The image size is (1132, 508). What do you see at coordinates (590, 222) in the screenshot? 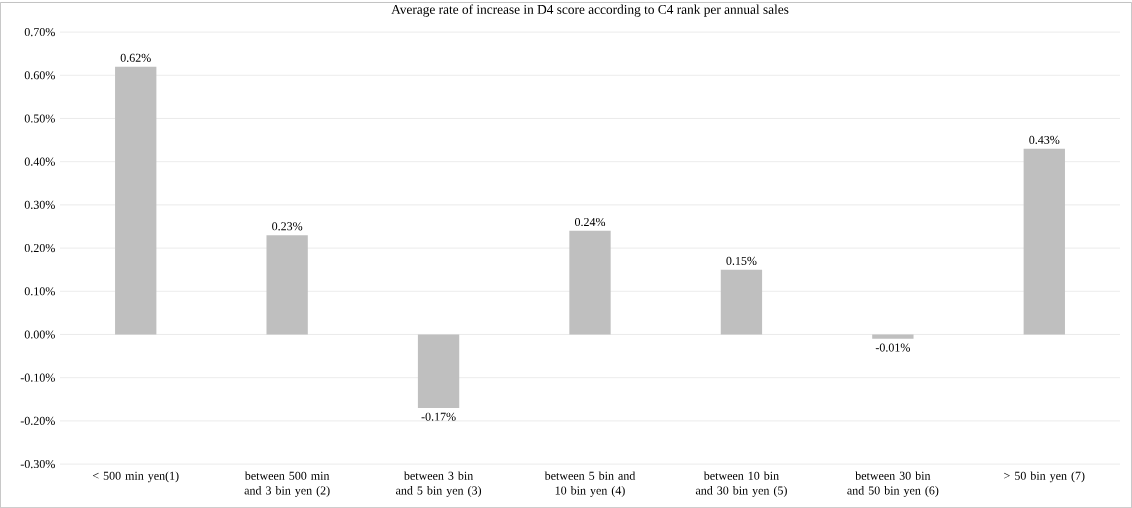
I see `data-label: 0.24%` at bounding box center [590, 222].